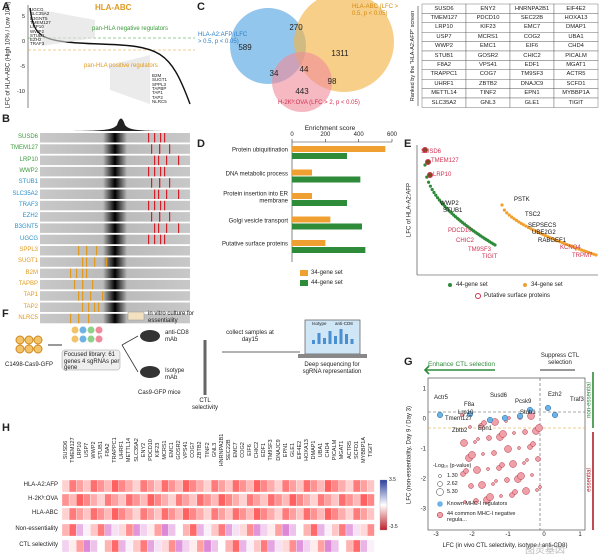 The image size is (600, 558). Describe the element at coordinates (544, 233) in the screenshot. I see `point-label: UBE2G2` at that location.